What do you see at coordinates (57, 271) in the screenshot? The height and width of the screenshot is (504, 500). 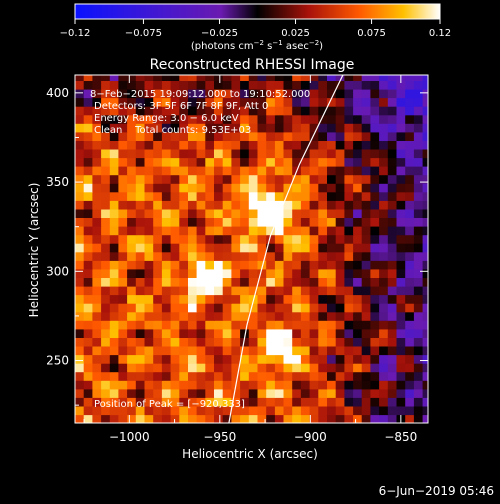 I see `y-tick-label: 300` at bounding box center [57, 271].